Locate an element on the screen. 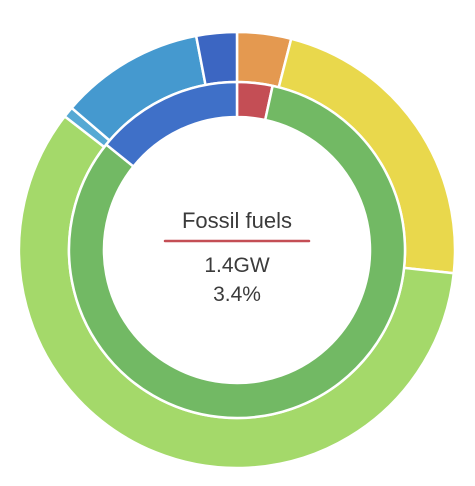 The width and height of the screenshot is (475, 486). center-title: Fossil fuels is located at coordinates (237, 220).